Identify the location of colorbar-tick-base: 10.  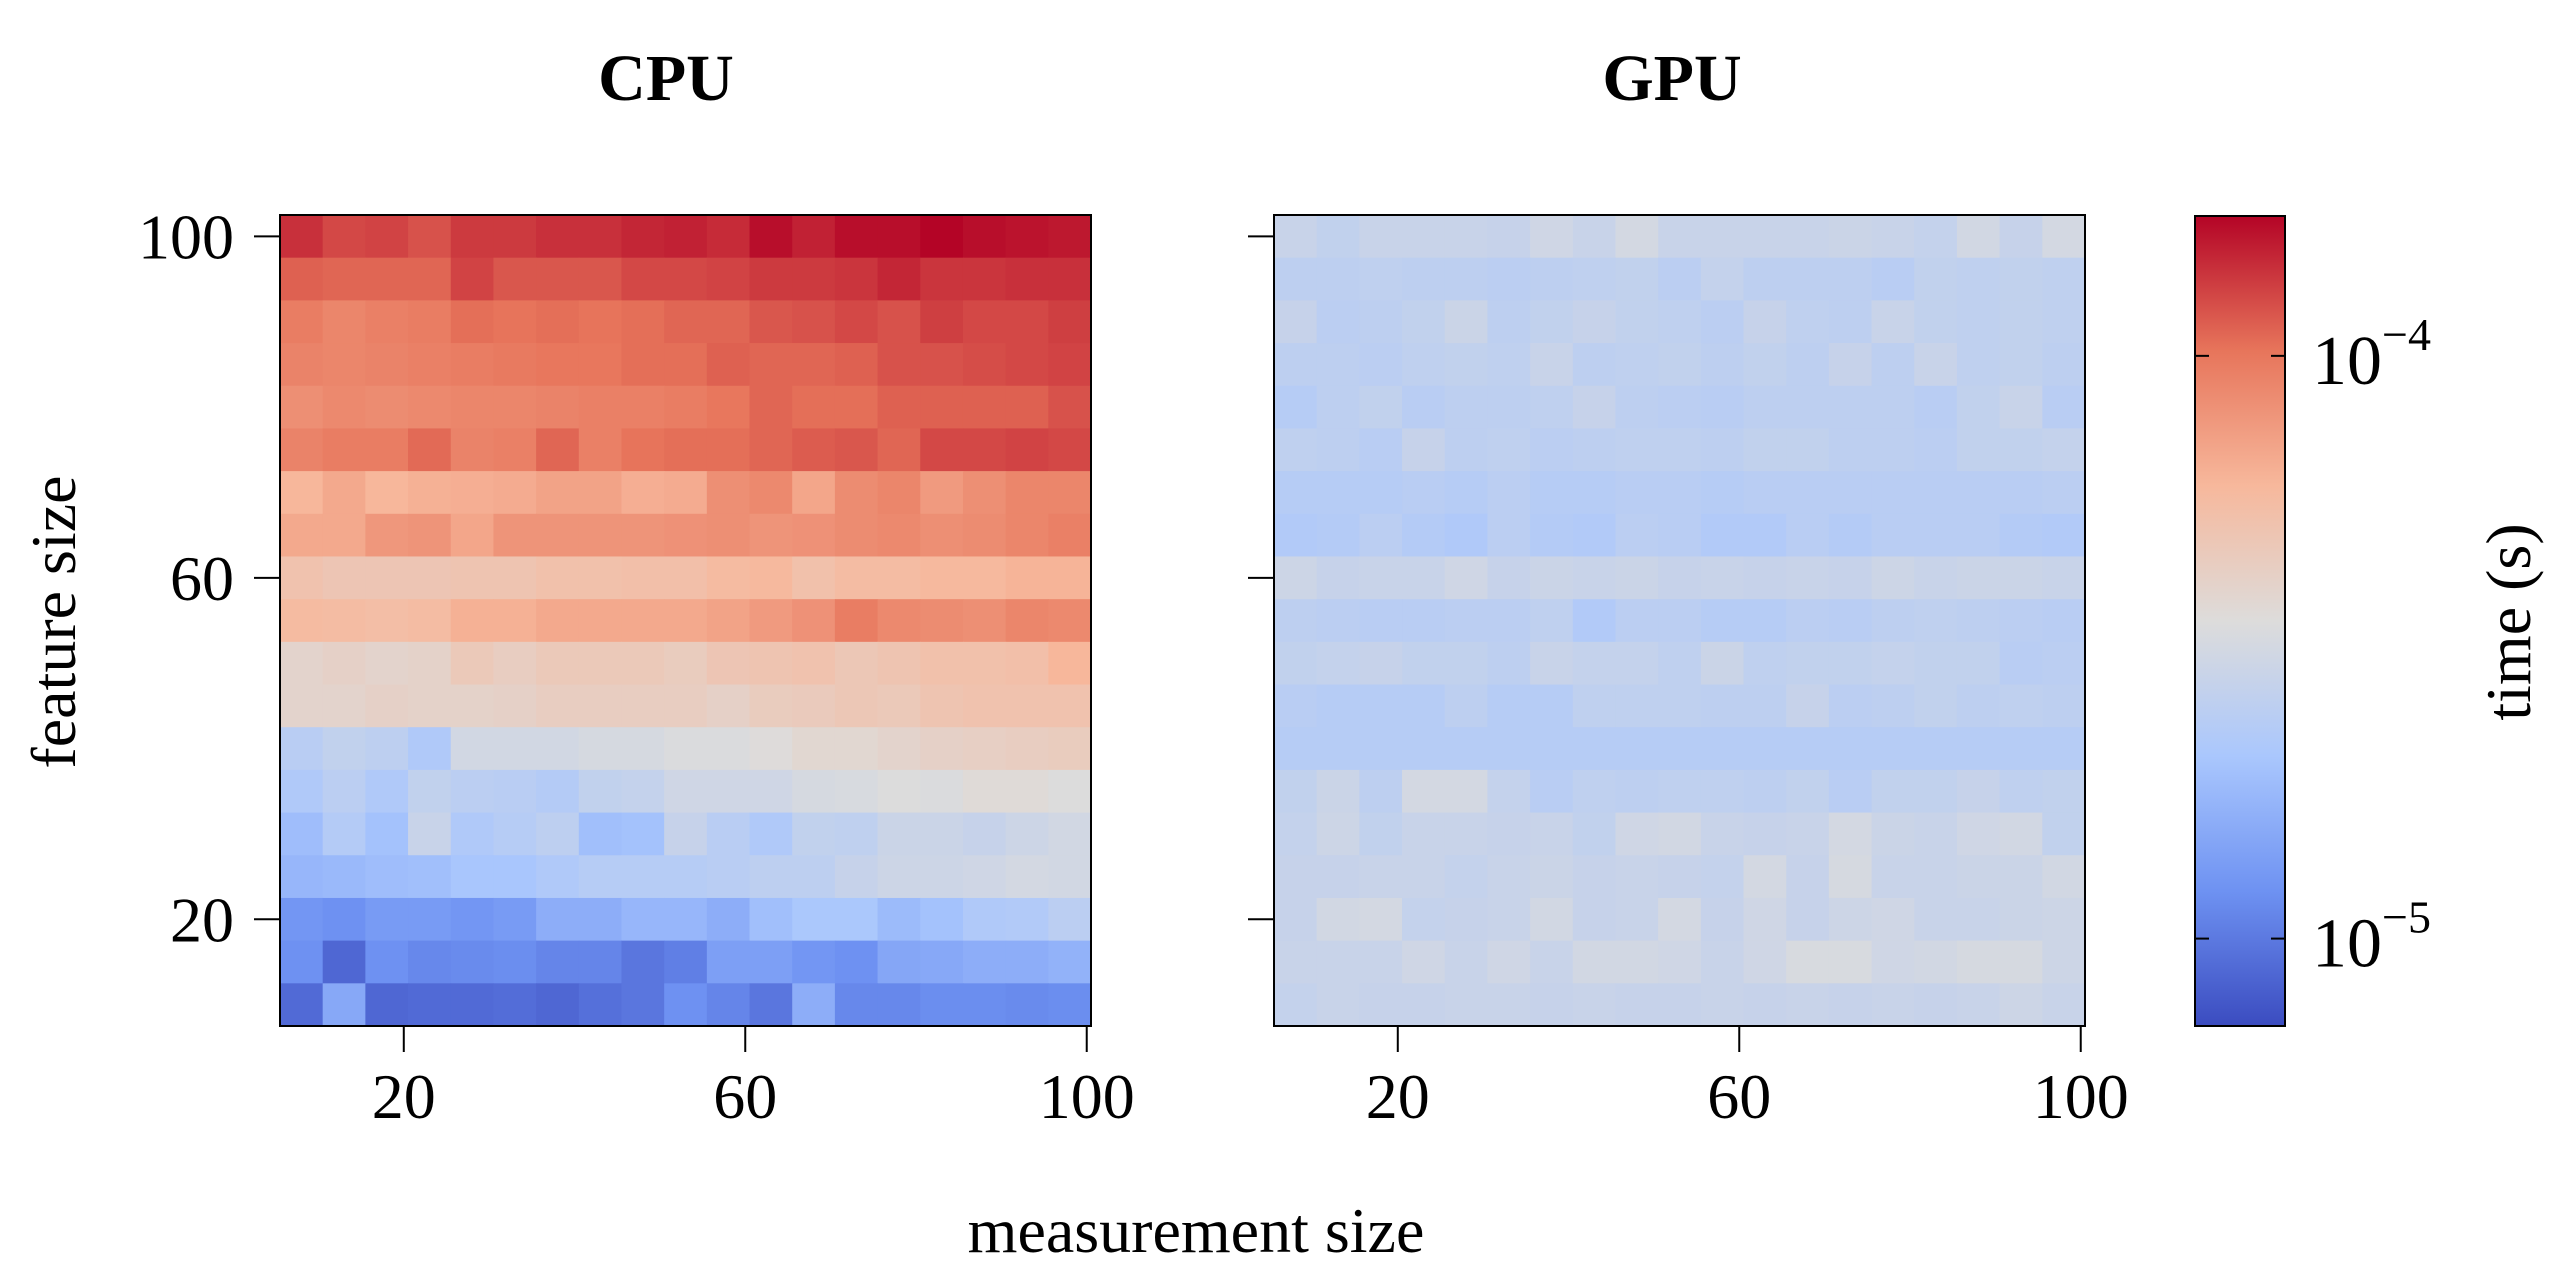
(2347, 361).